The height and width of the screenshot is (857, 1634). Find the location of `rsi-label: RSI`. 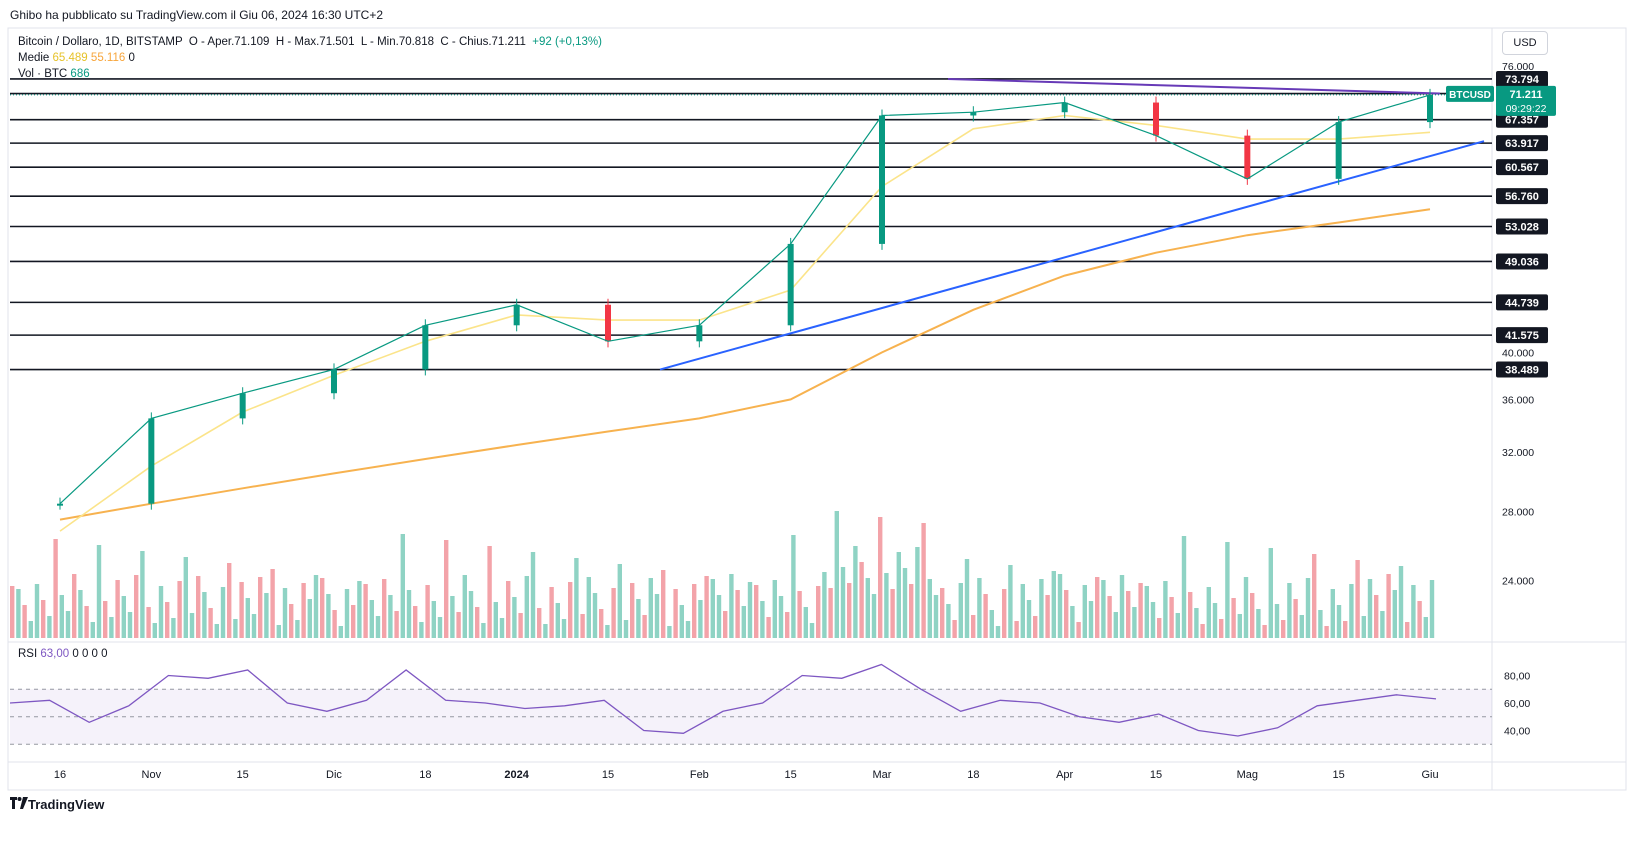

rsi-label: RSI is located at coordinates (28, 654).